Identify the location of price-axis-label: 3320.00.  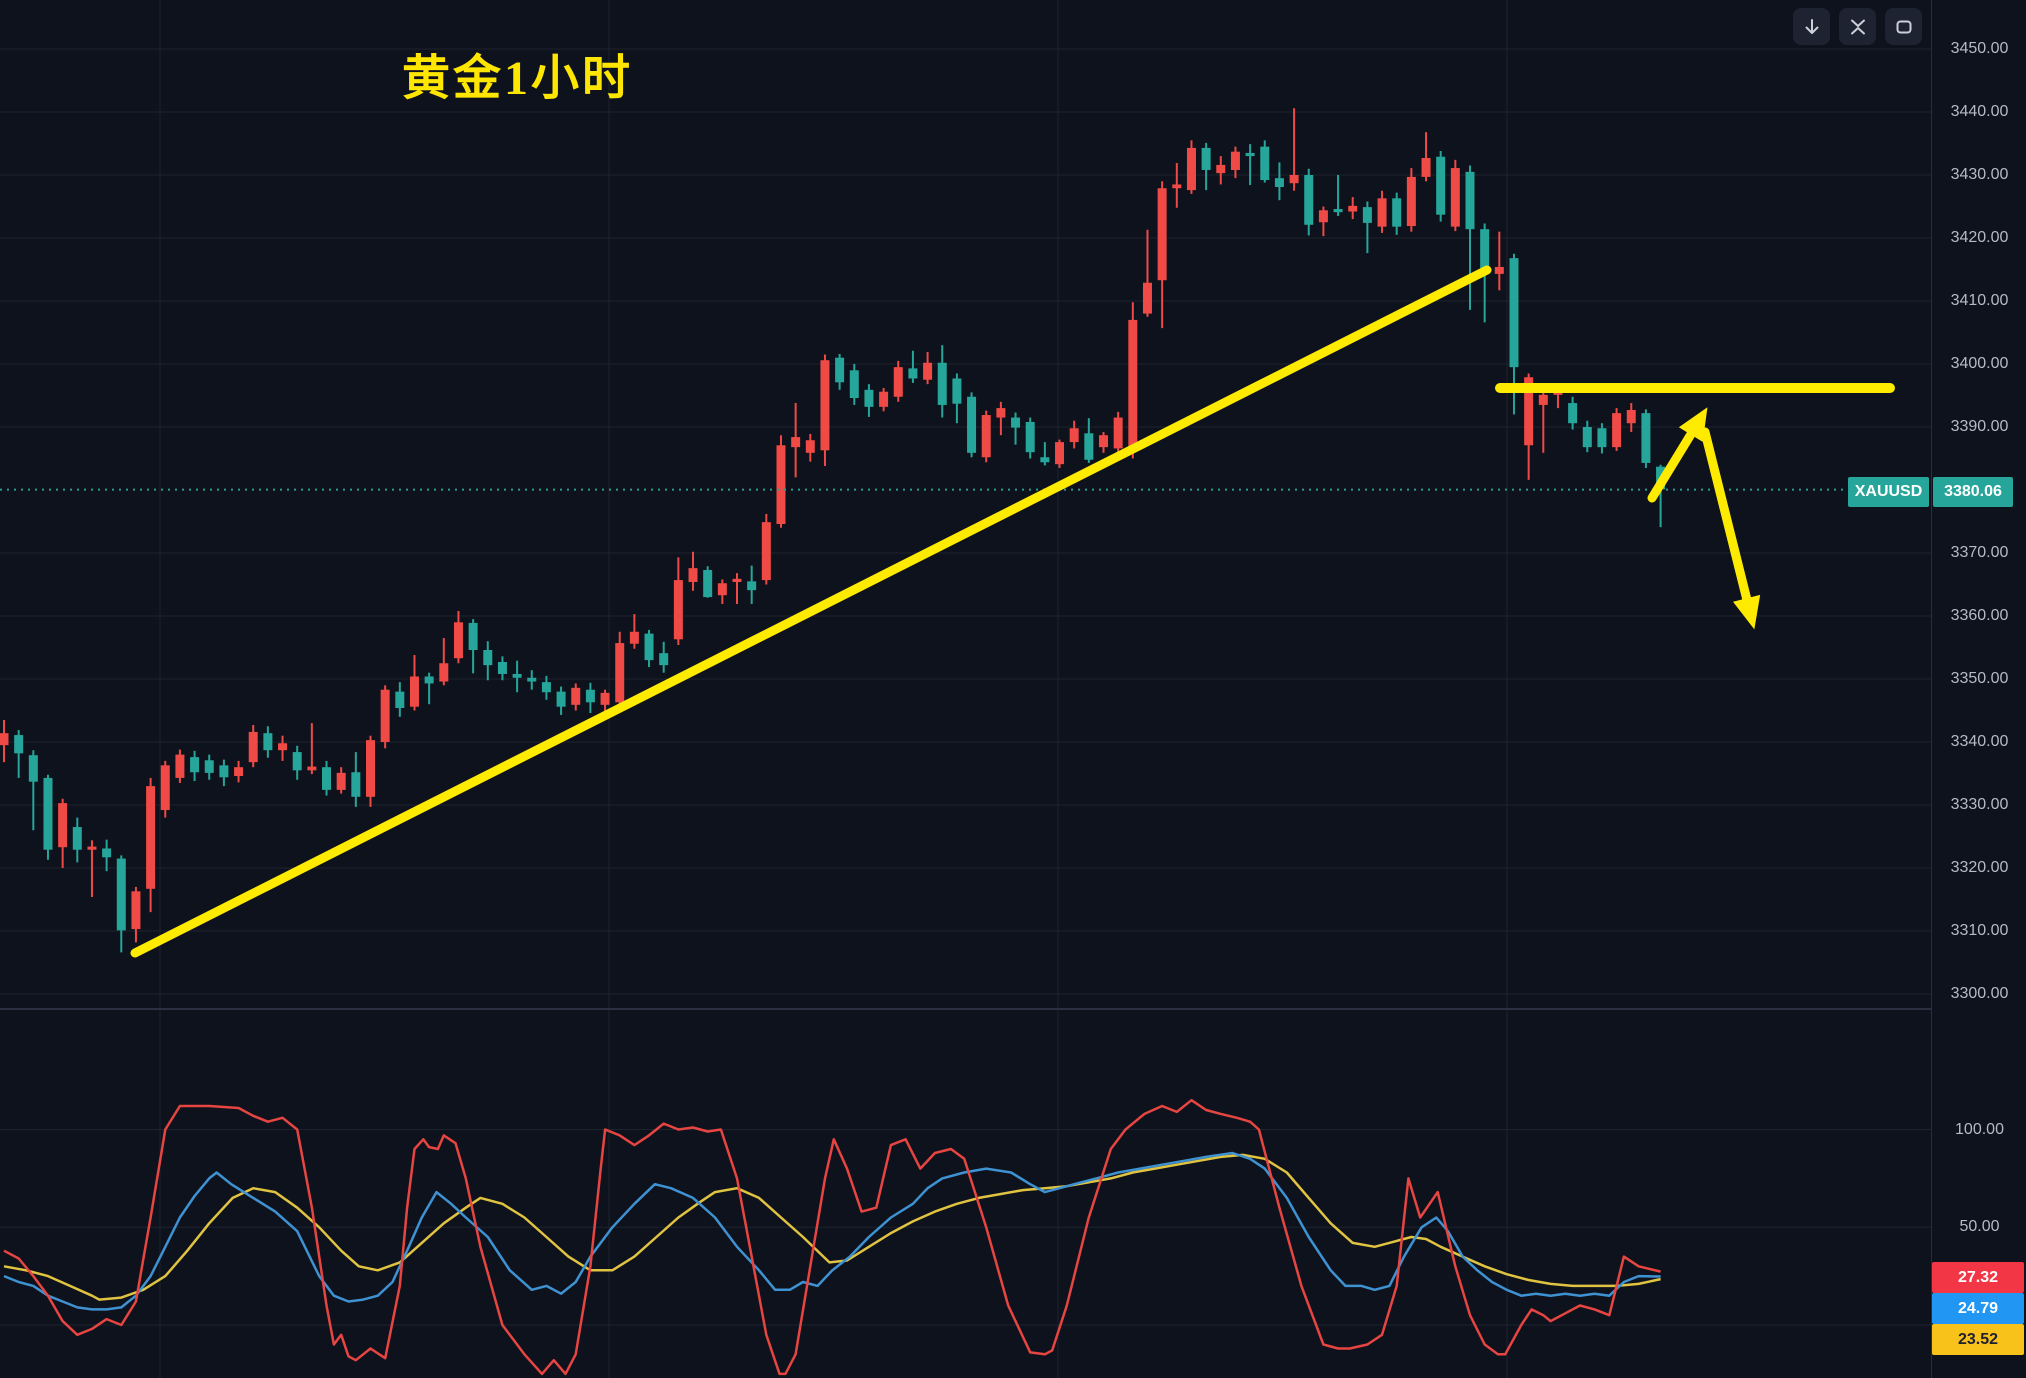
(1979, 867).